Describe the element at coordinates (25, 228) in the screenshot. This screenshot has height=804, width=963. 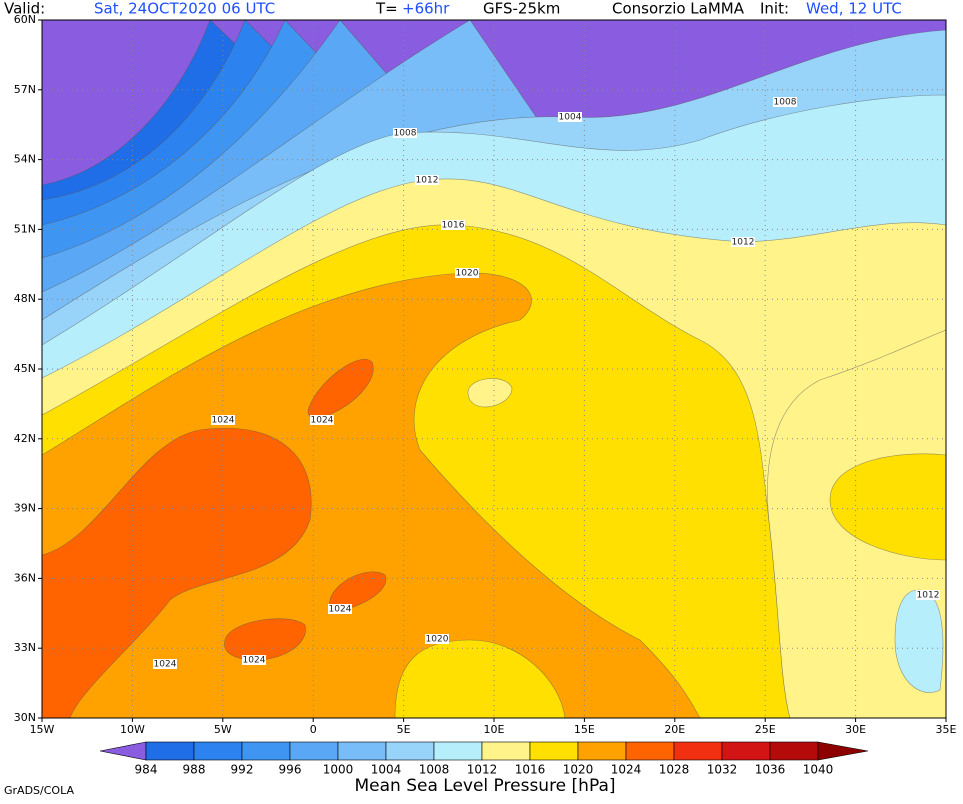
I see `lat-label: 51N` at that location.